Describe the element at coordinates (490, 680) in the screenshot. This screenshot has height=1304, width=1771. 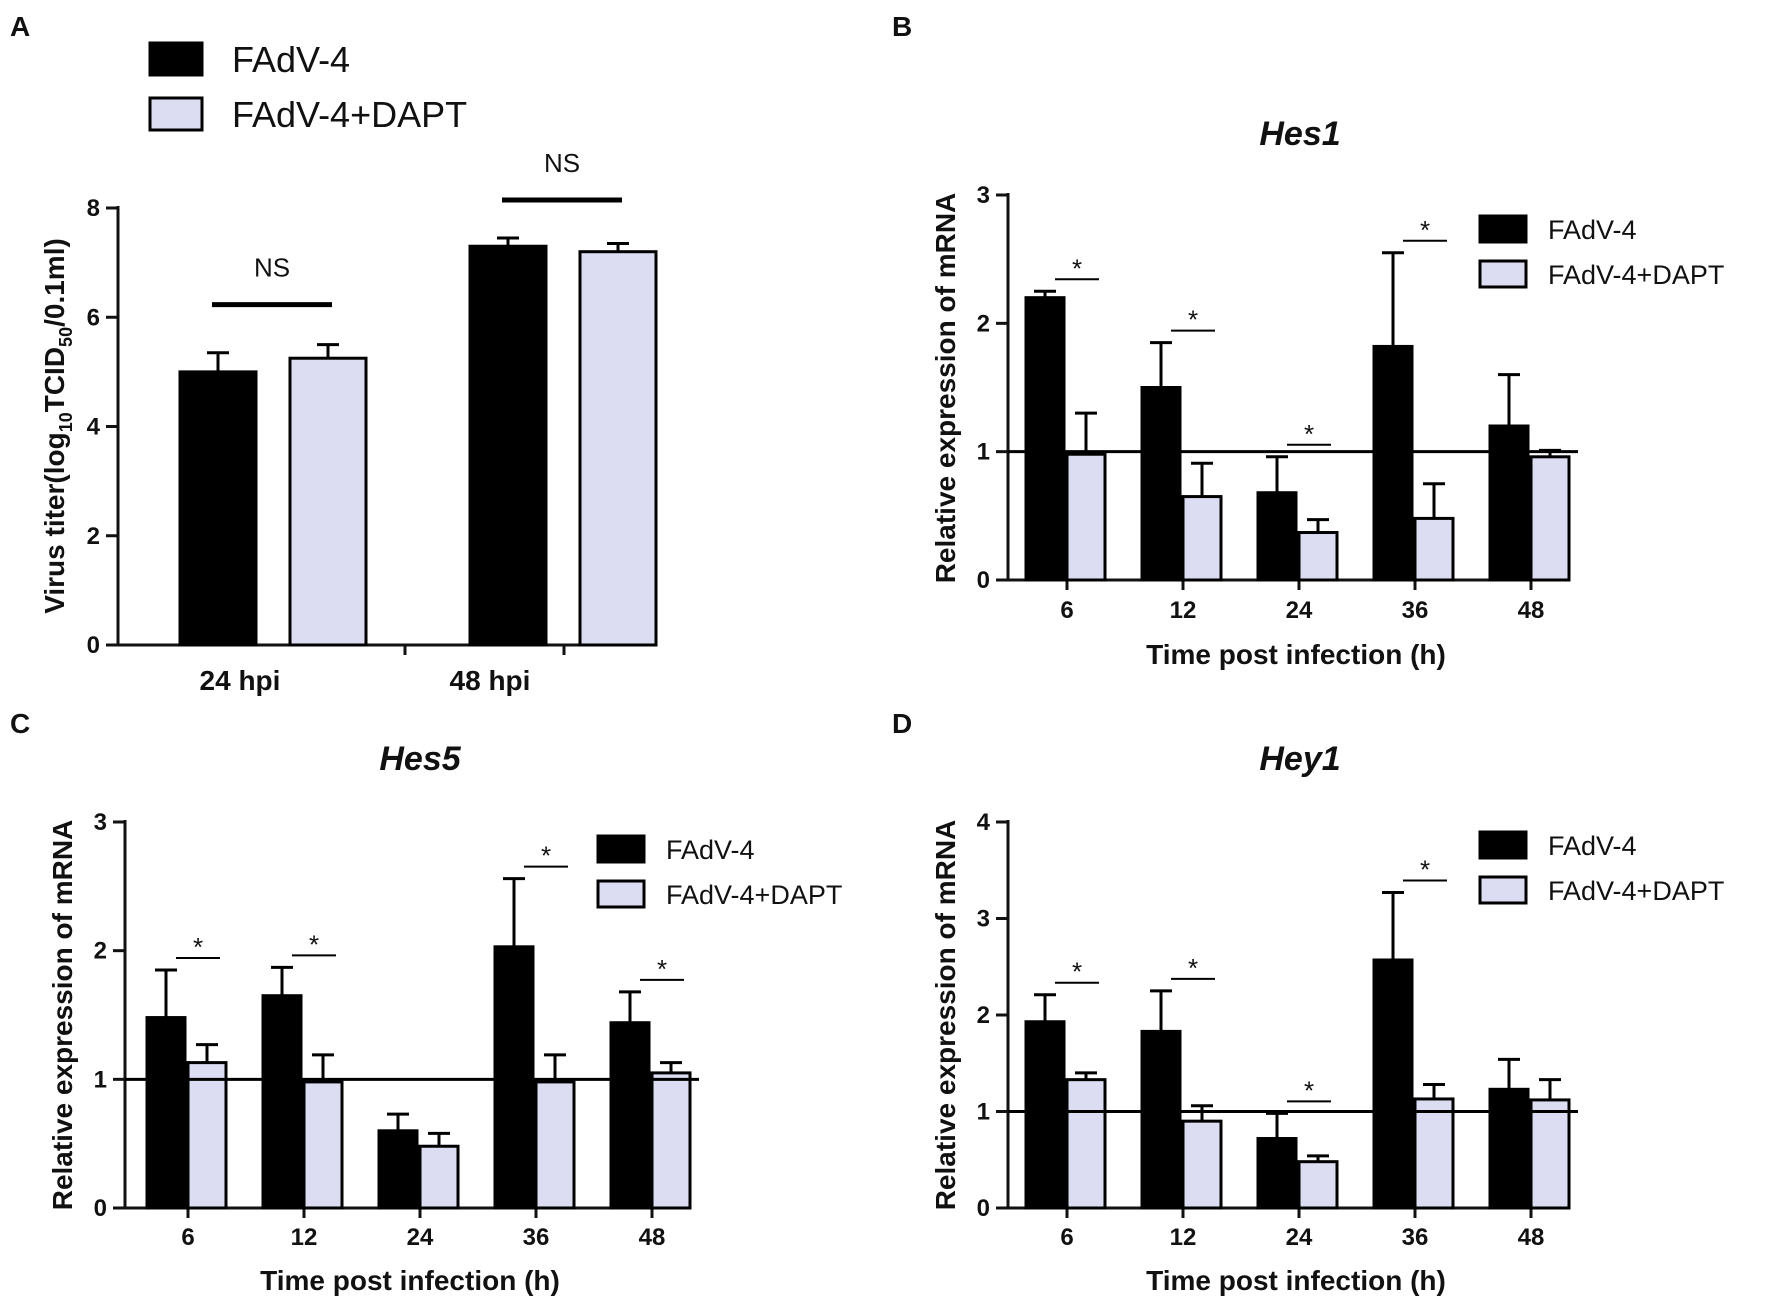
I see `x-tick-label: 48 hpi` at that location.